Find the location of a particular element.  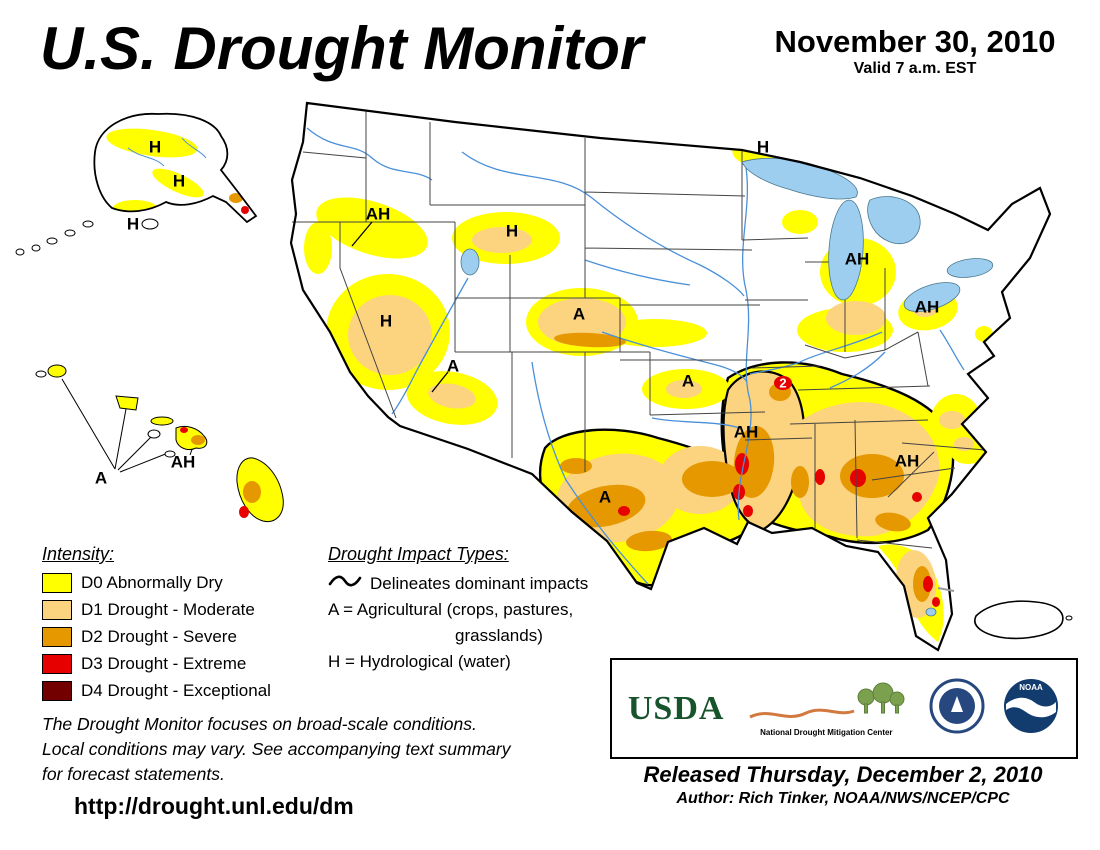

hawaii-d3-regions is located at coordinates (214, 472).